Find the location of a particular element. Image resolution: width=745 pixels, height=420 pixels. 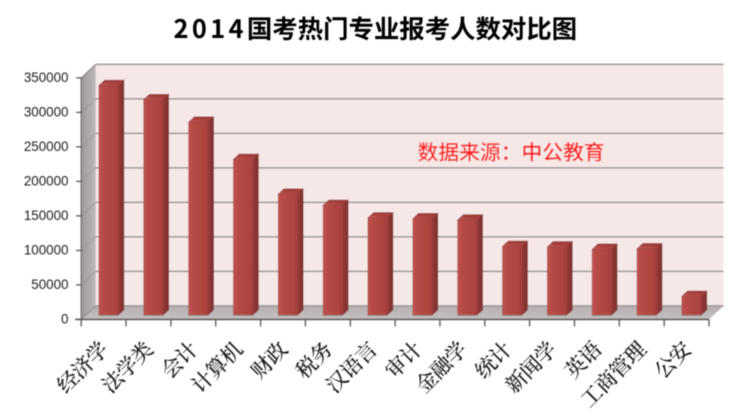

svg-text: 100000 is located at coordinates (46, 250).